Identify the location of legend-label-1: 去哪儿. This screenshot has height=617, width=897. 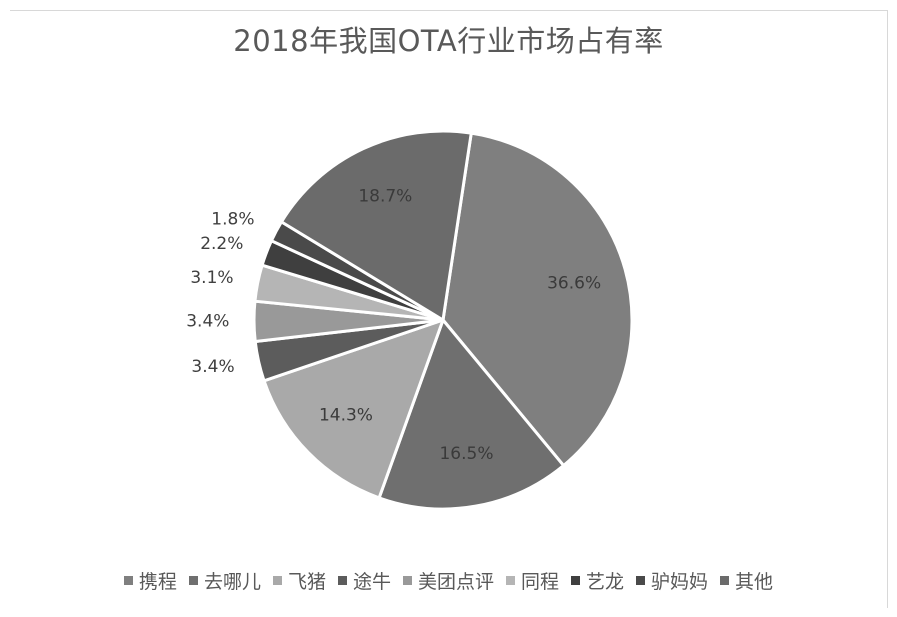
(232, 582).